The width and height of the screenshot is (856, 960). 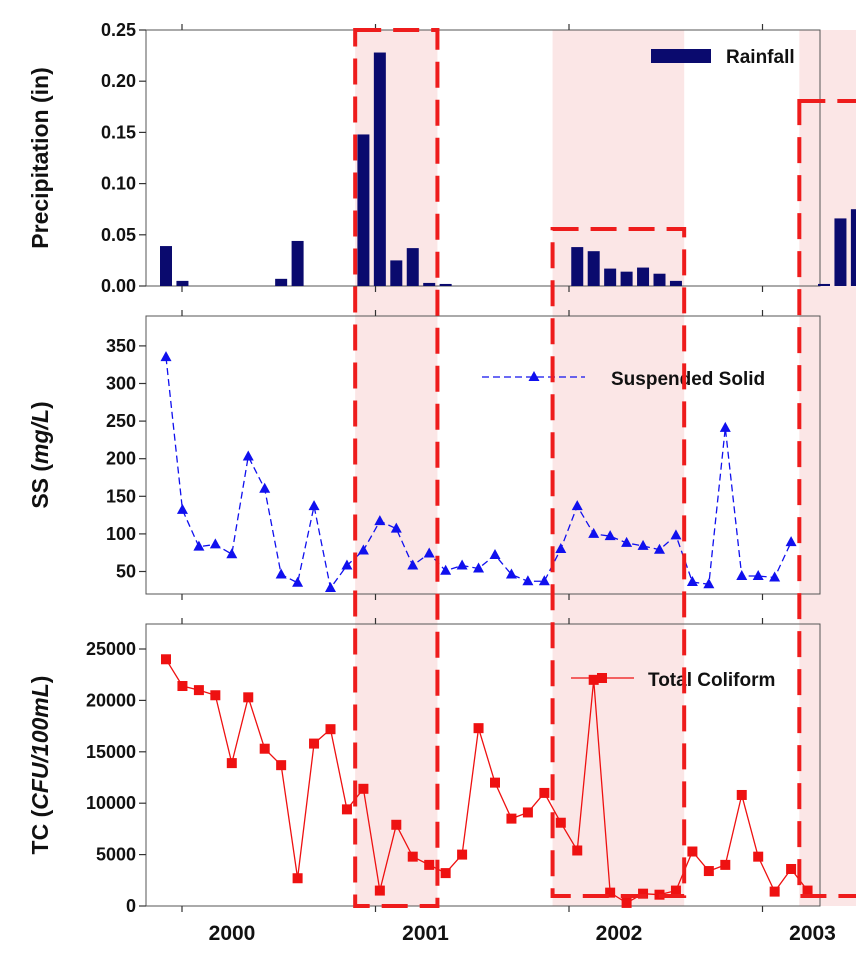 What do you see at coordinates (121, 534) in the screenshot?
I see `y-tick-label: 100` at bounding box center [121, 534].